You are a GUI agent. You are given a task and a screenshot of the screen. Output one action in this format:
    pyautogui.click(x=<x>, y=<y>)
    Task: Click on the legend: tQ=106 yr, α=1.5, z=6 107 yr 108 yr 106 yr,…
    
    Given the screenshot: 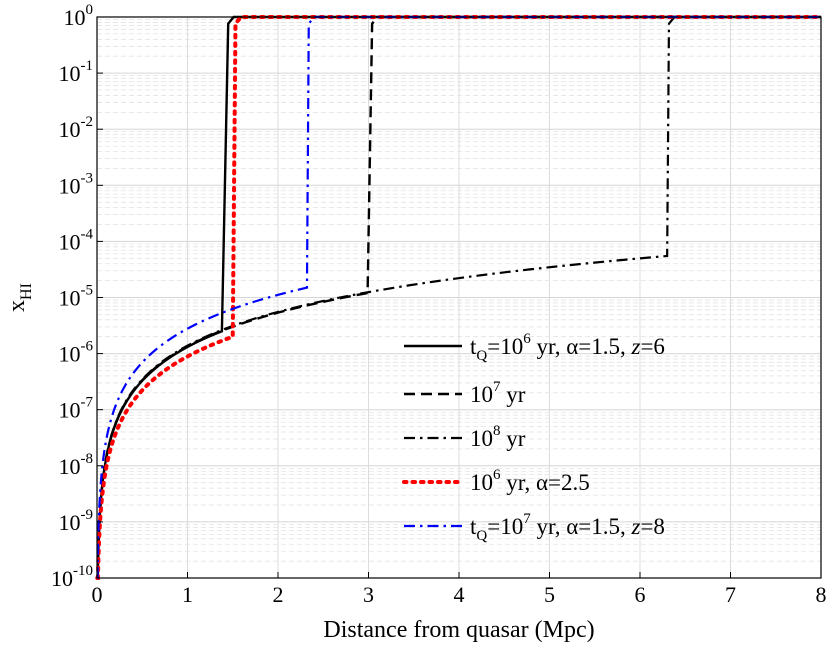 What is the action you would take?
    pyautogui.click(x=533, y=437)
    